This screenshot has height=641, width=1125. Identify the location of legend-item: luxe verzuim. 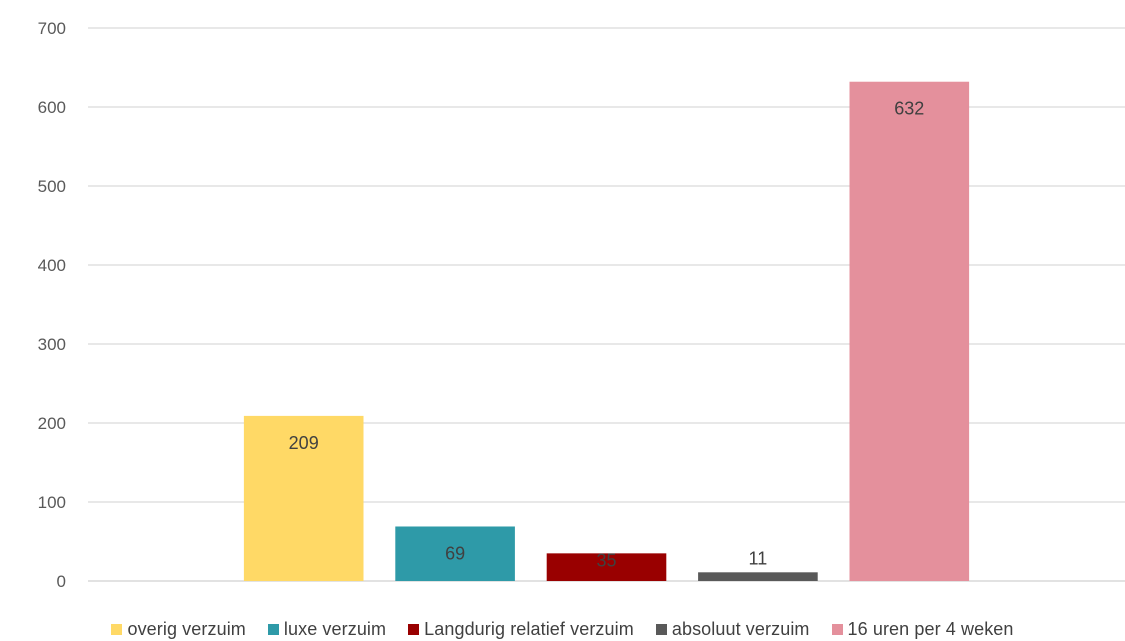
(327, 629).